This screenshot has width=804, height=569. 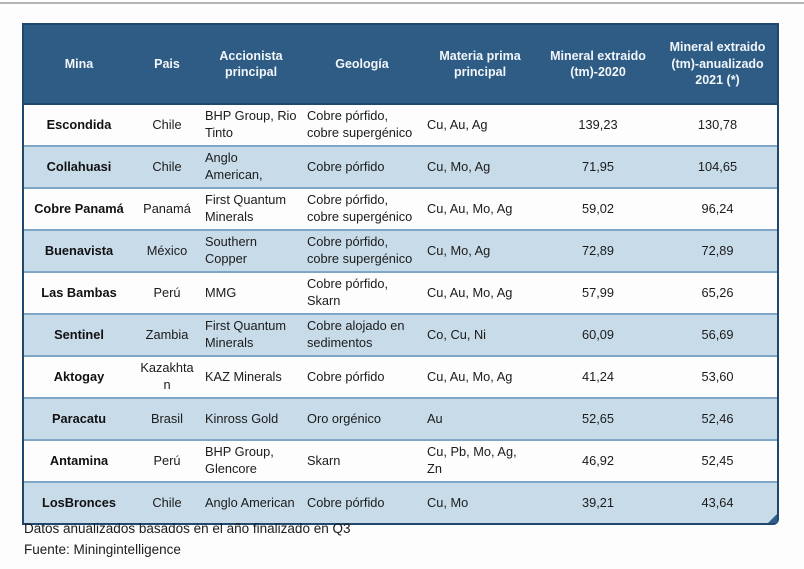 What do you see at coordinates (356, 334) in the screenshot?
I see `cell-geologia: Cobre alojado en sedimentos` at bounding box center [356, 334].